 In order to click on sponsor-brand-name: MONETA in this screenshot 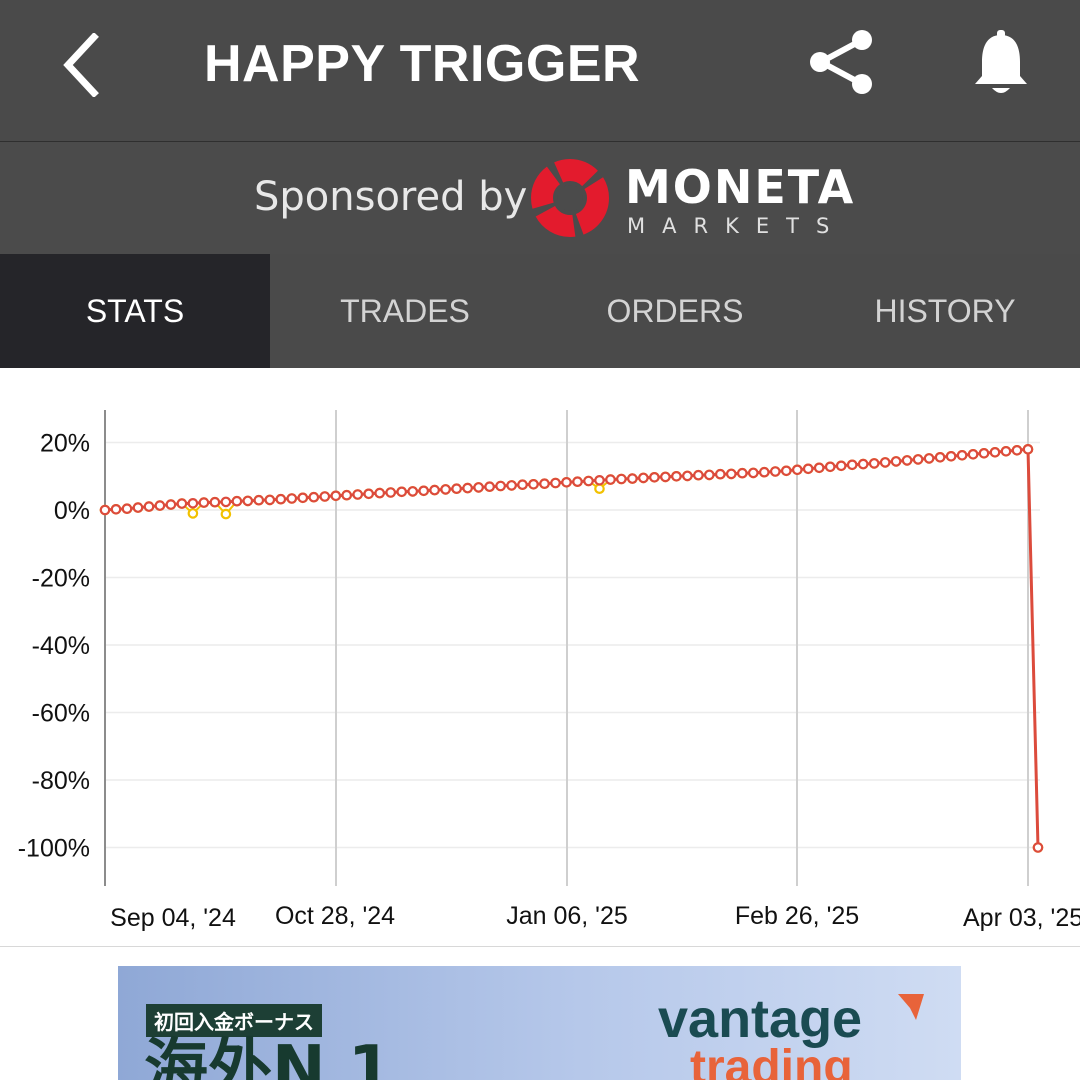, I will do `click(740, 187)`.